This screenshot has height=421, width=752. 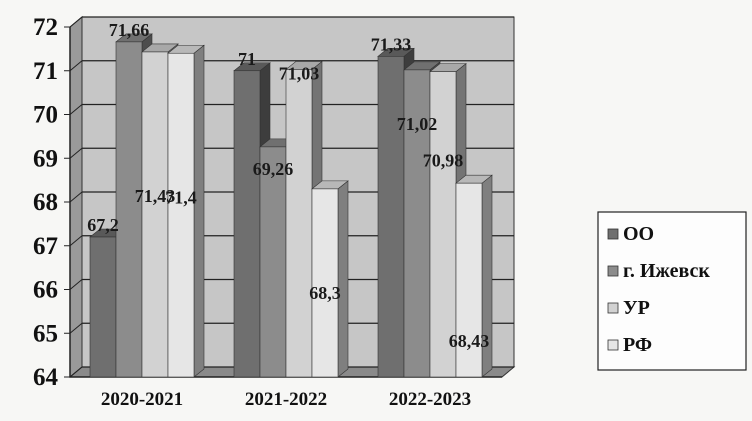 I want to click on data-label: 67,2, so click(x=103, y=225).